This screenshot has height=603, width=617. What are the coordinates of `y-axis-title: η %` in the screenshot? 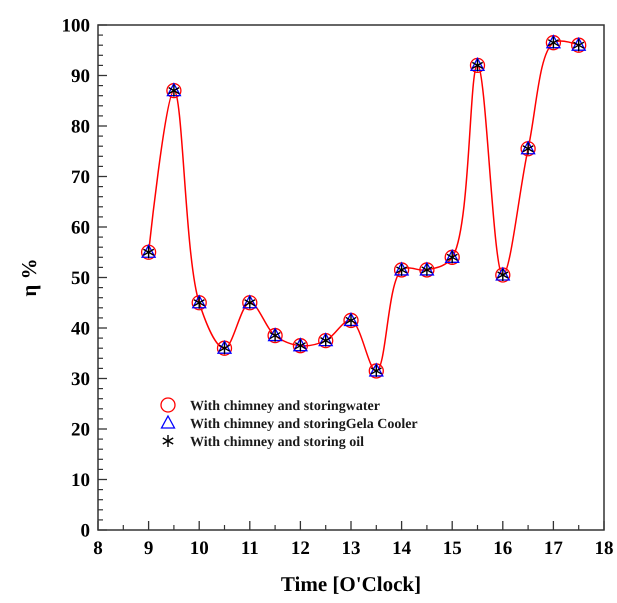 It's located at (29, 277).